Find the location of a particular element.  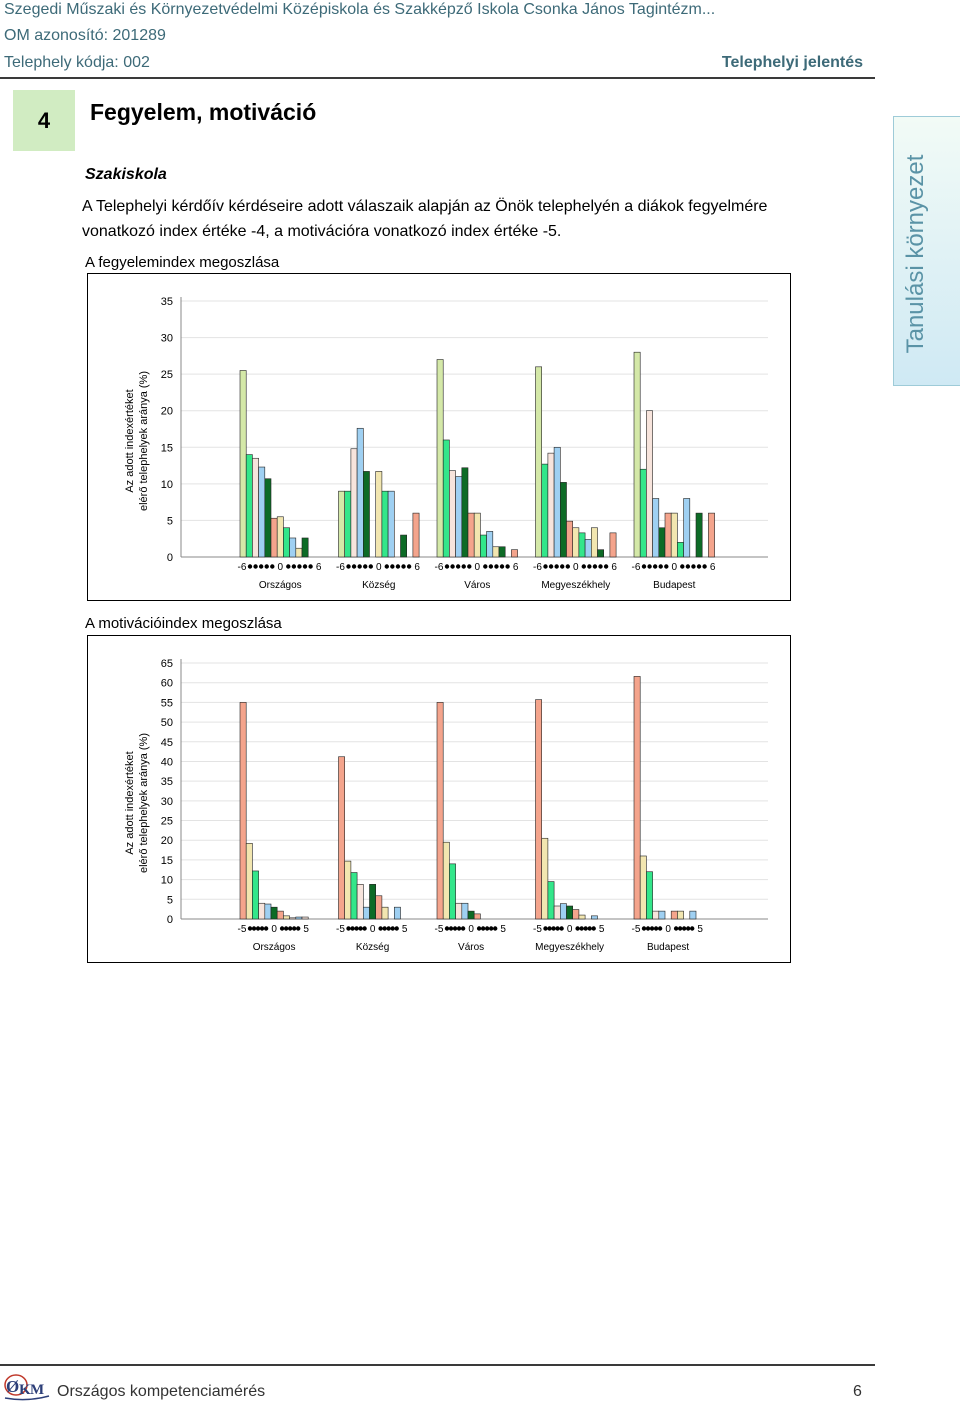

y-tick-label: 30 is located at coordinates (167, 802).